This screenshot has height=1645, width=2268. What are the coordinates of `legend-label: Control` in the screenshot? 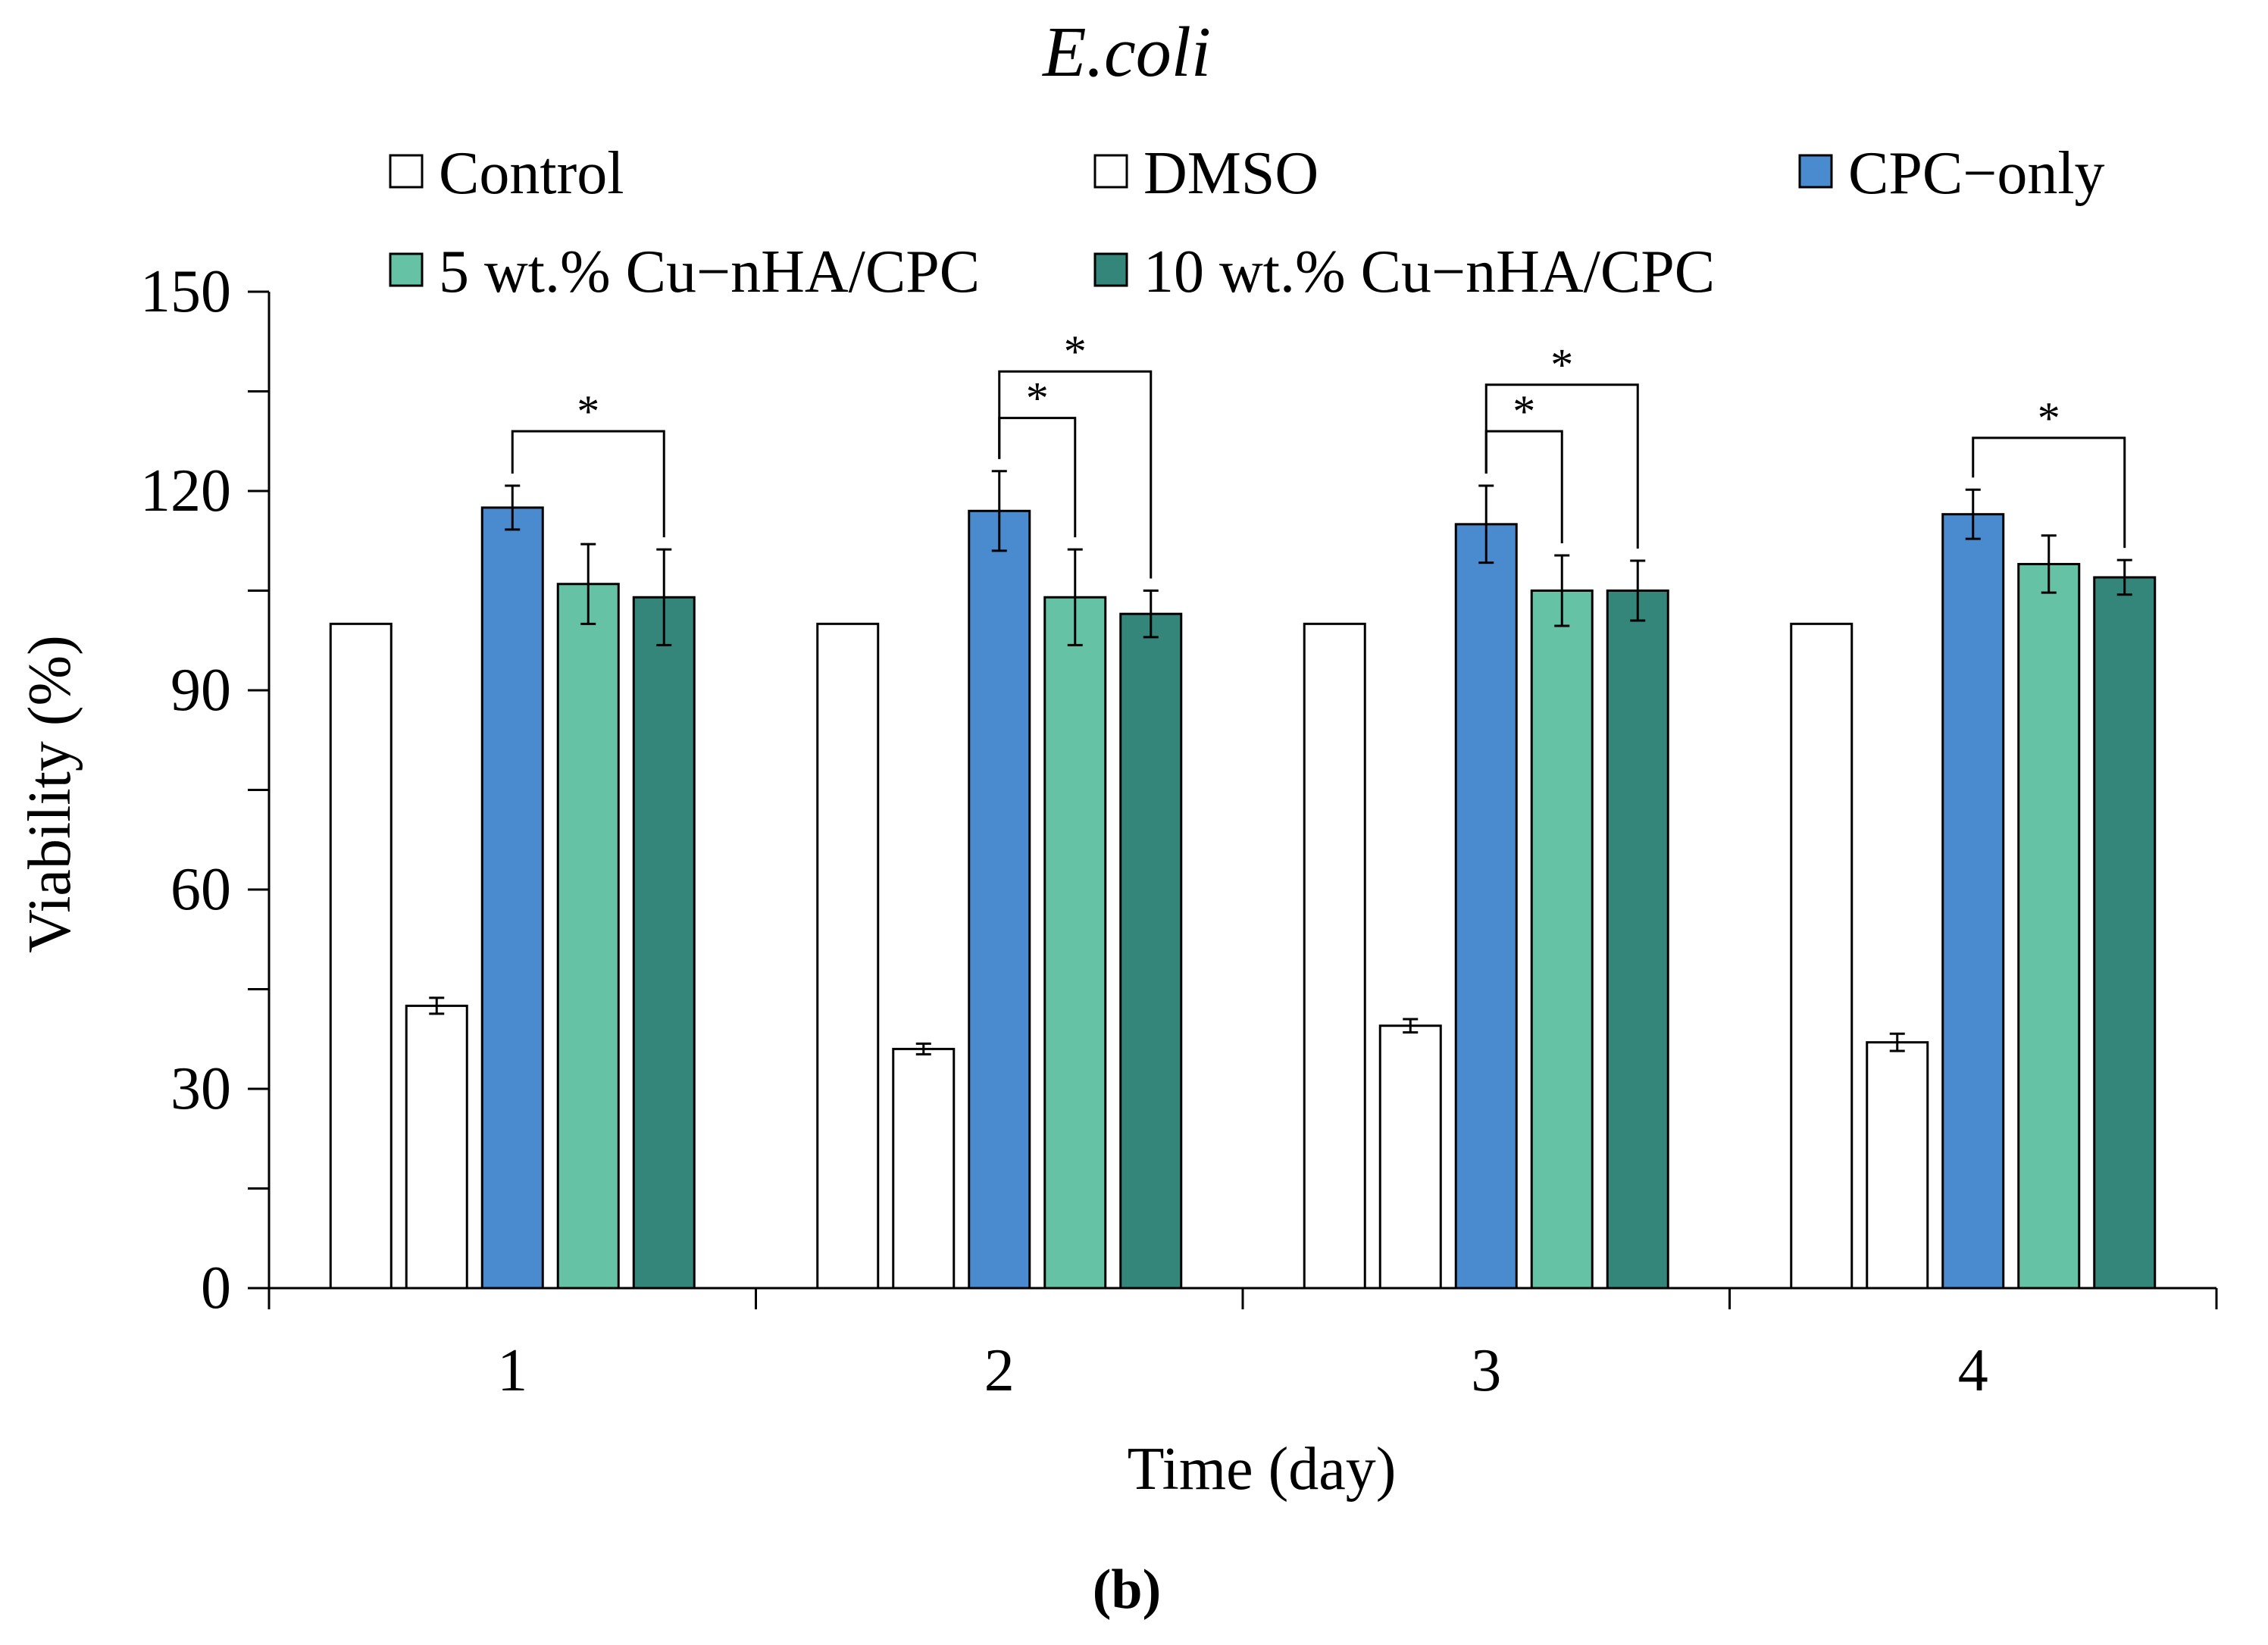 It's located at (531, 173).